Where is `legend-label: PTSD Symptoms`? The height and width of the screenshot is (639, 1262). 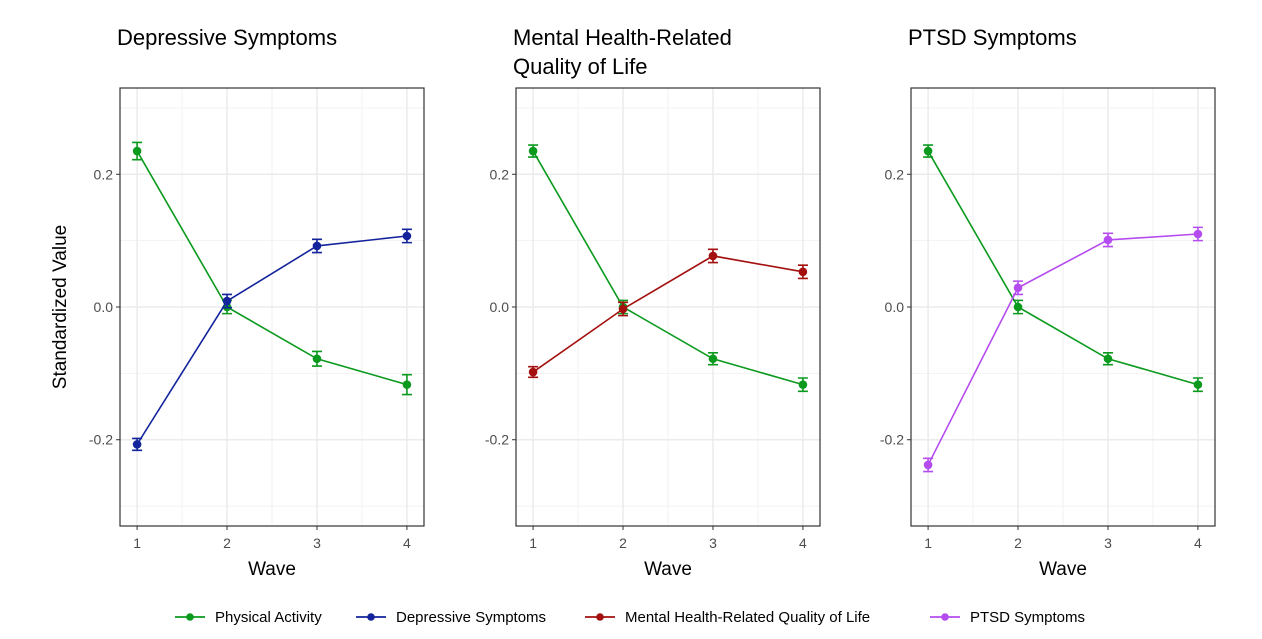 legend-label: PTSD Symptoms is located at coordinates (1027, 617).